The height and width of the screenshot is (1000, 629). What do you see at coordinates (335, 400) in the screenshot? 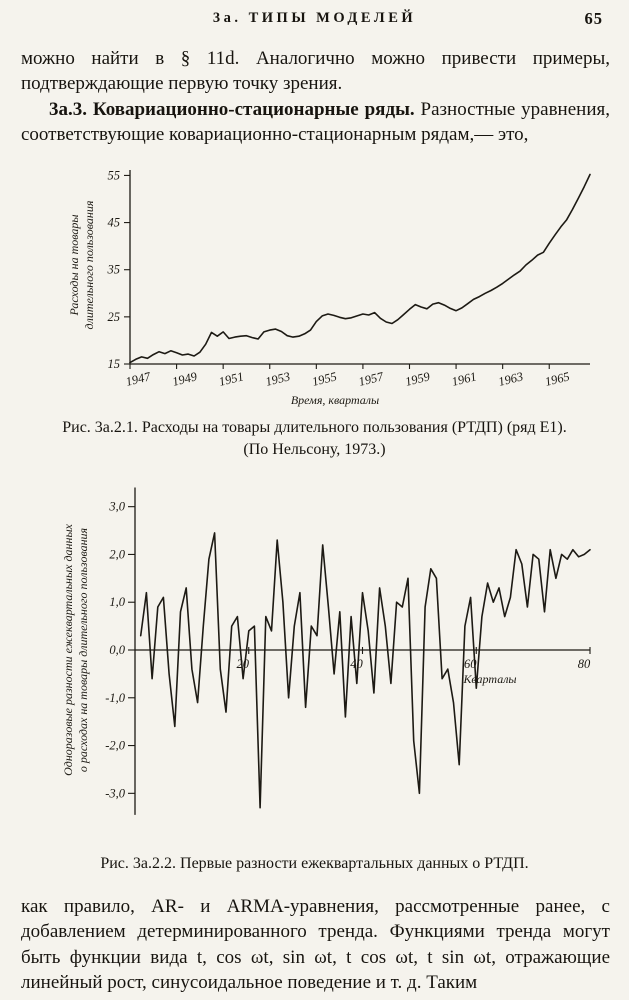
I see `svg-text: Время, кварталы` at bounding box center [335, 400].